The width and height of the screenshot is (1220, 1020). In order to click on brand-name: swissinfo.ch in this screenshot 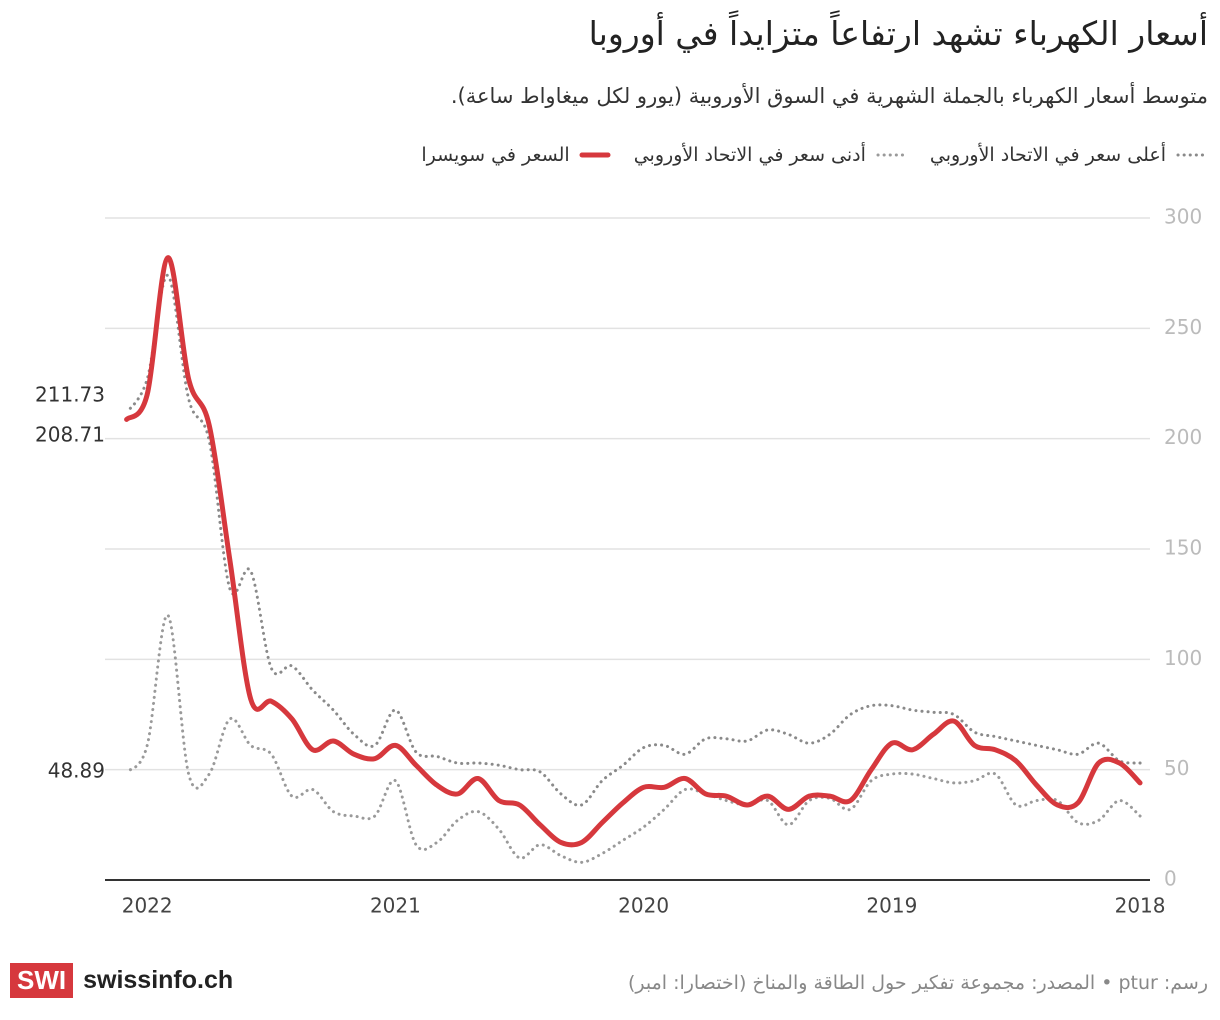, I will do `click(158, 980)`.